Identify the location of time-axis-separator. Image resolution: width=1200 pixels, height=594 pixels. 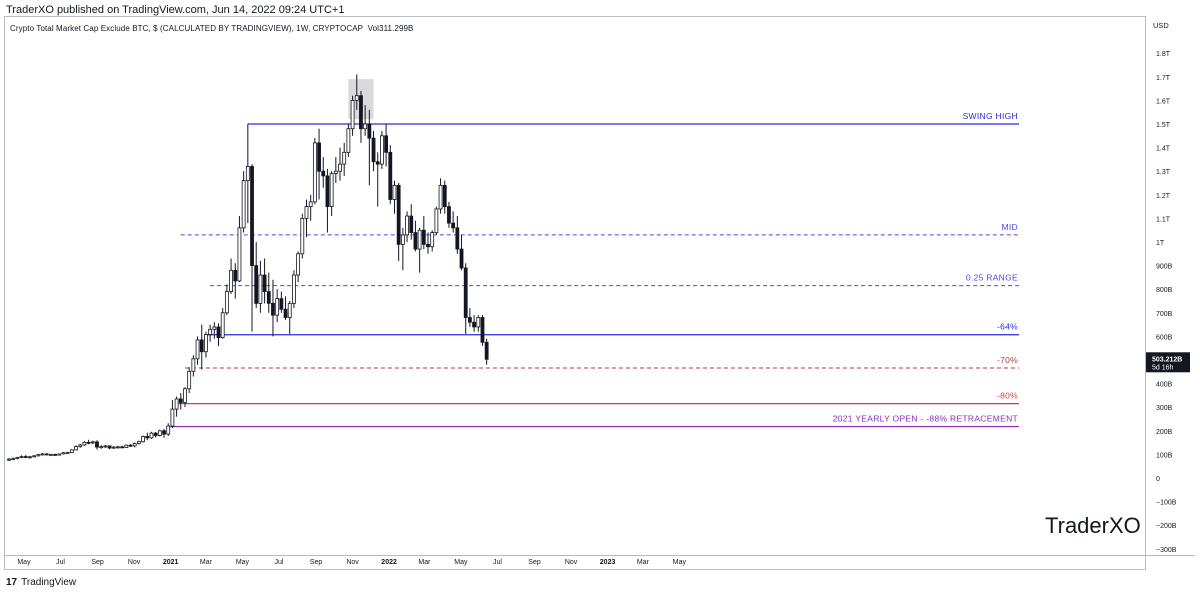
(599, 555).